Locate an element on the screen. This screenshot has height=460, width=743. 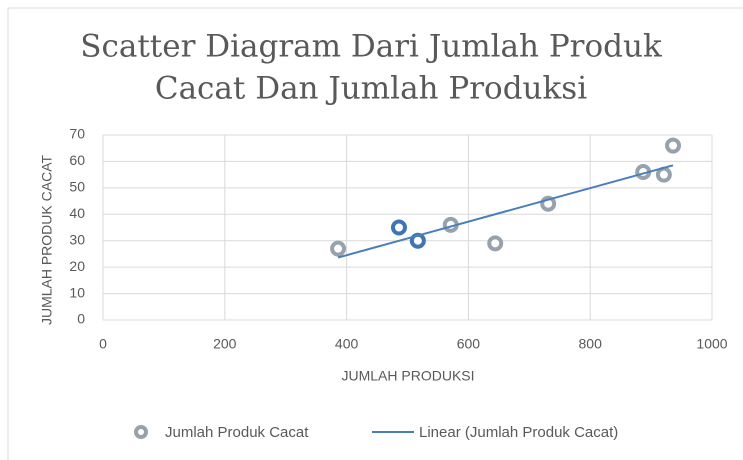
y-tick-label: 70 is located at coordinates (77, 134).